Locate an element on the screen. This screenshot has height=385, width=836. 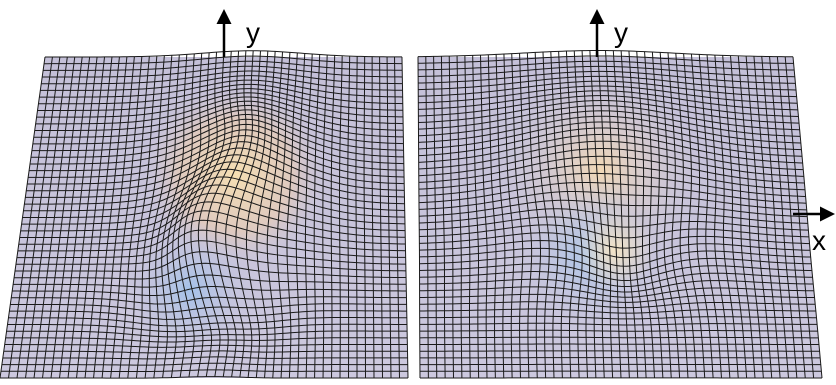
right-y-axis-label: y is located at coordinates (621, 32).